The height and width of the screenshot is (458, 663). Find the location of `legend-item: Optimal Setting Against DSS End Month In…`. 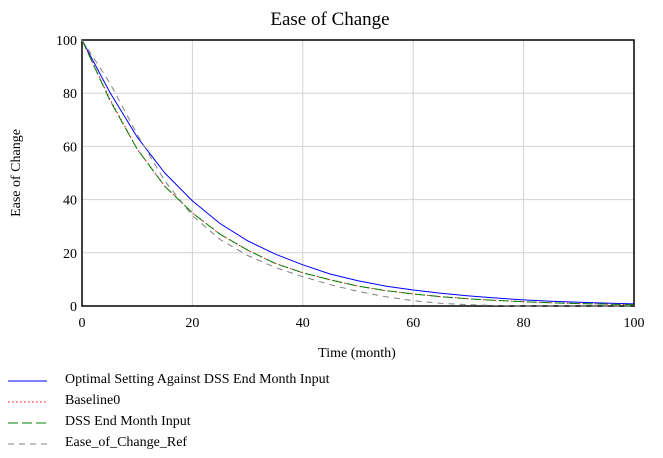

legend-item: Optimal Setting Against DSS End Month In… is located at coordinates (331, 381).